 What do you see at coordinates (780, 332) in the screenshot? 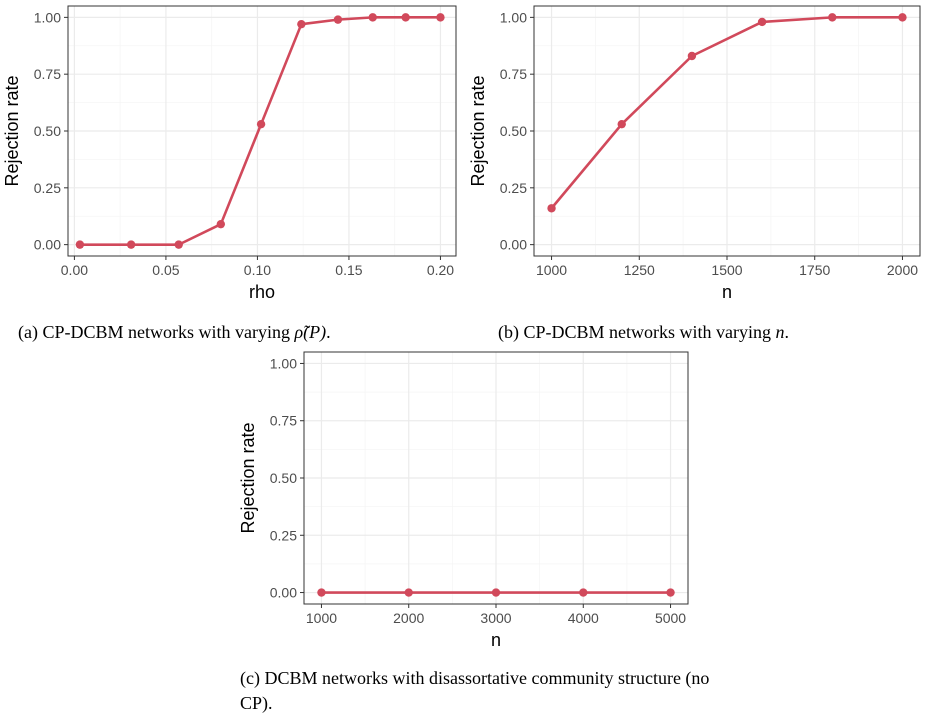
I see `caption-b-math: n` at bounding box center [780, 332].